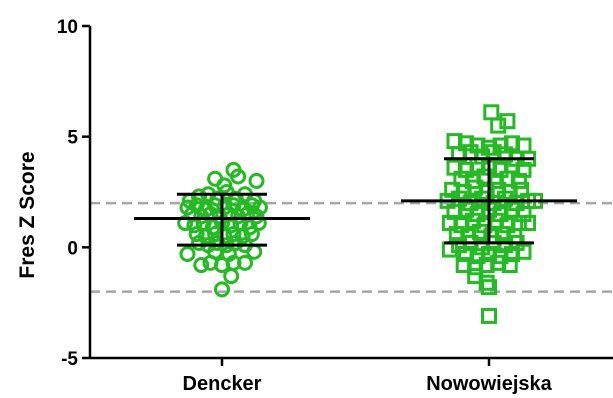 This screenshot has width=613, height=398. I want to click on category-label: Dencker, so click(222, 384).